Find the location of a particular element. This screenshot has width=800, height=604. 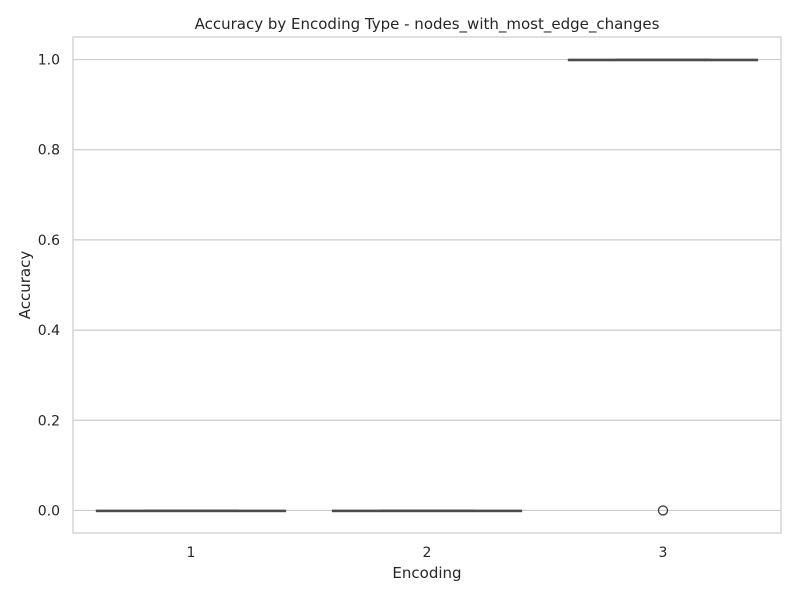

y-tick-label: 0.8 is located at coordinates (49, 151).